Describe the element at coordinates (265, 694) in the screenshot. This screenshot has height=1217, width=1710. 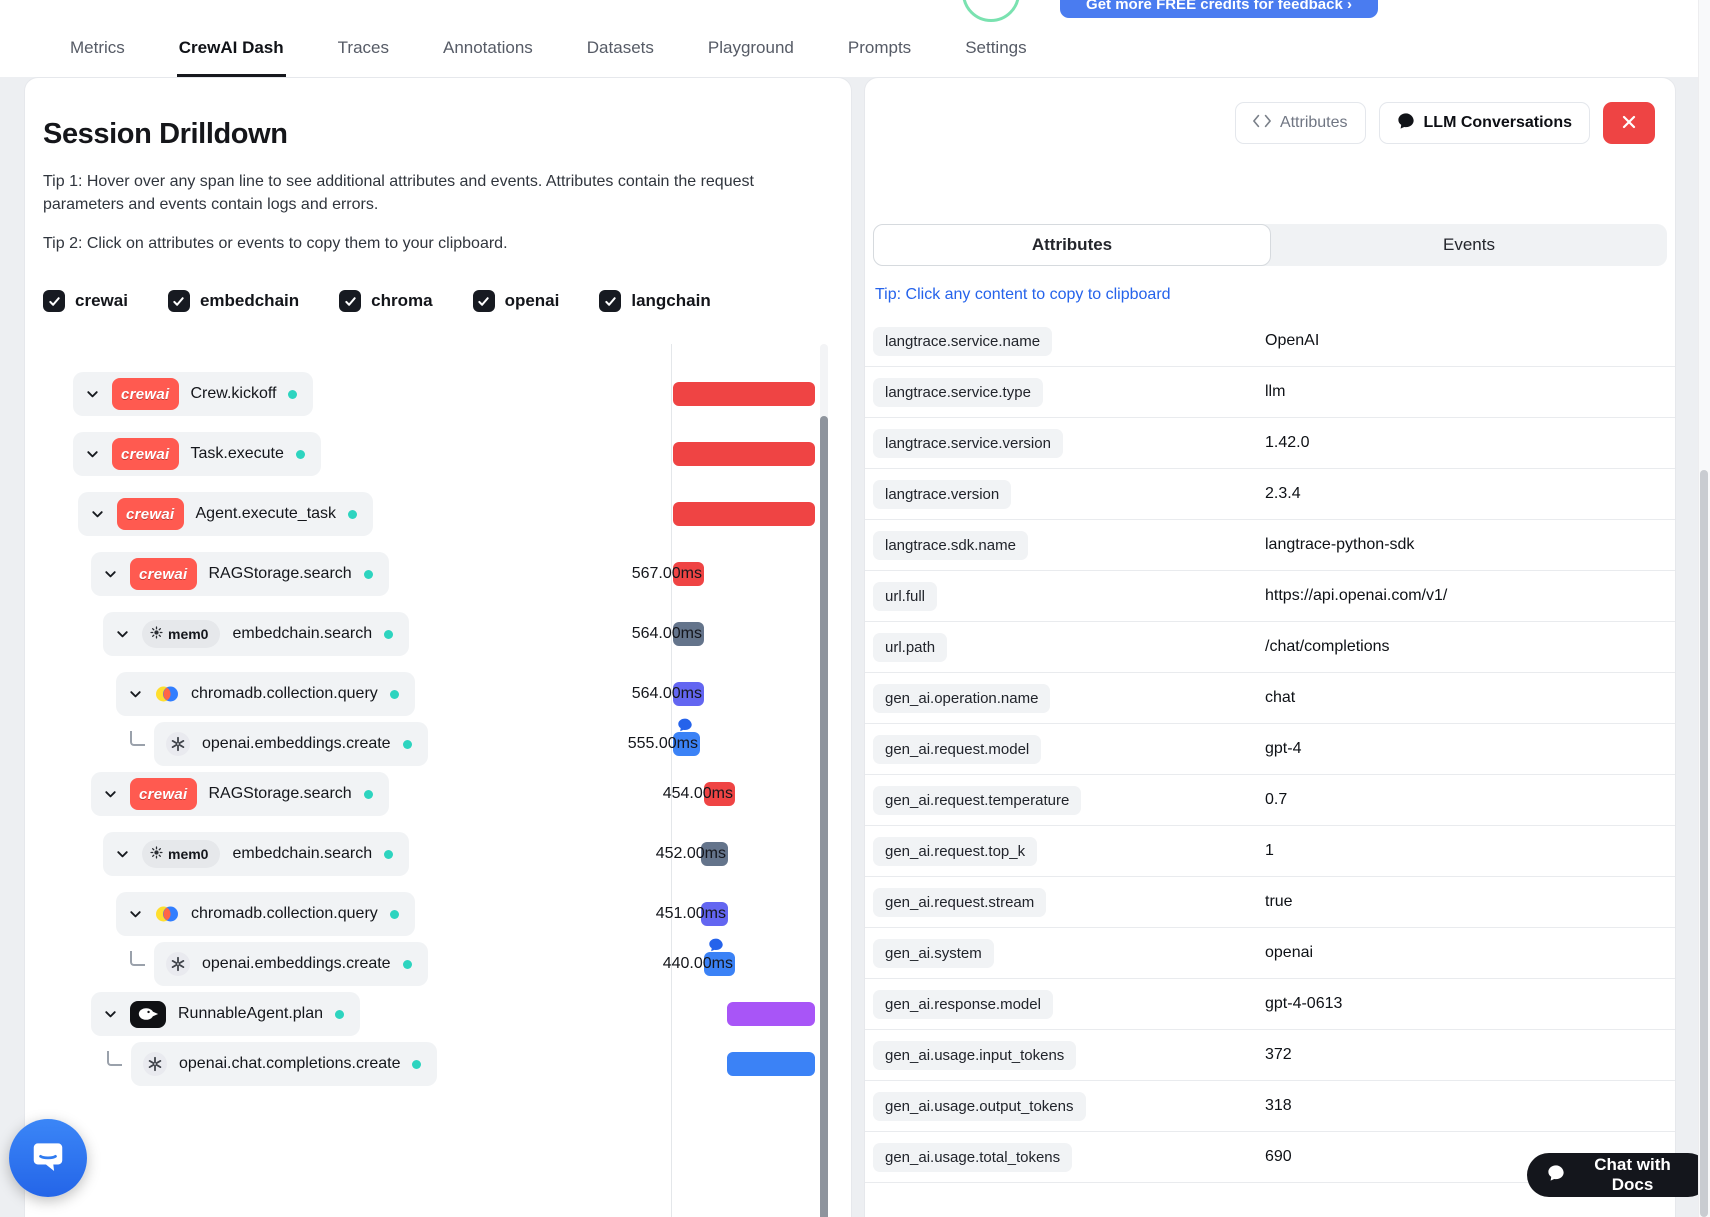
I see `span-pill: chromadb.collection.query` at that location.